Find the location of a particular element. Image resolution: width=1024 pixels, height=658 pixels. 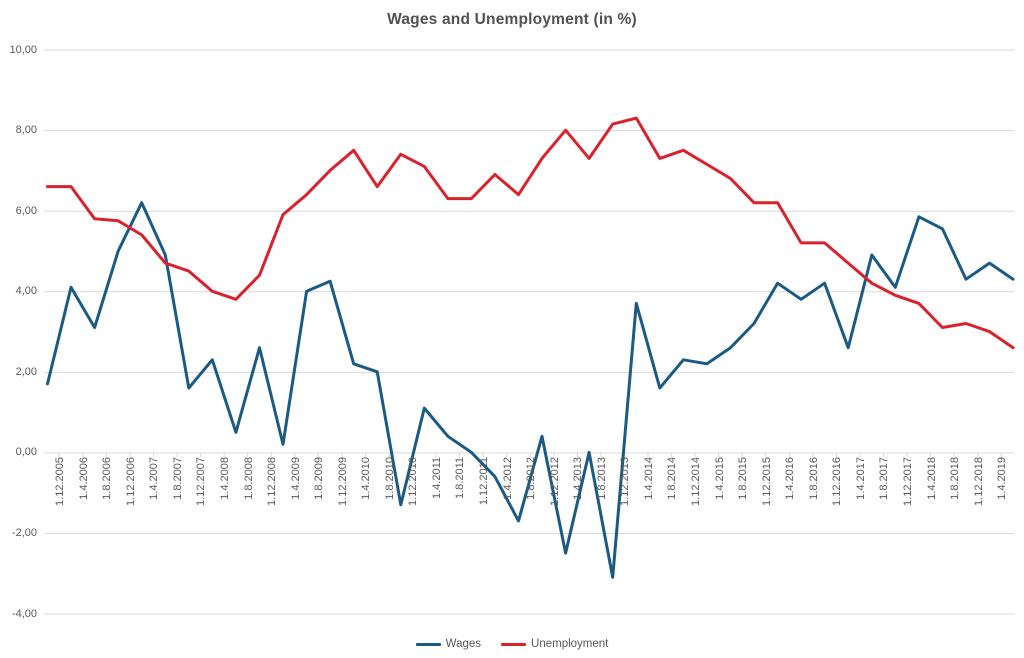

wages-legend-label: Wages is located at coordinates (463, 644).